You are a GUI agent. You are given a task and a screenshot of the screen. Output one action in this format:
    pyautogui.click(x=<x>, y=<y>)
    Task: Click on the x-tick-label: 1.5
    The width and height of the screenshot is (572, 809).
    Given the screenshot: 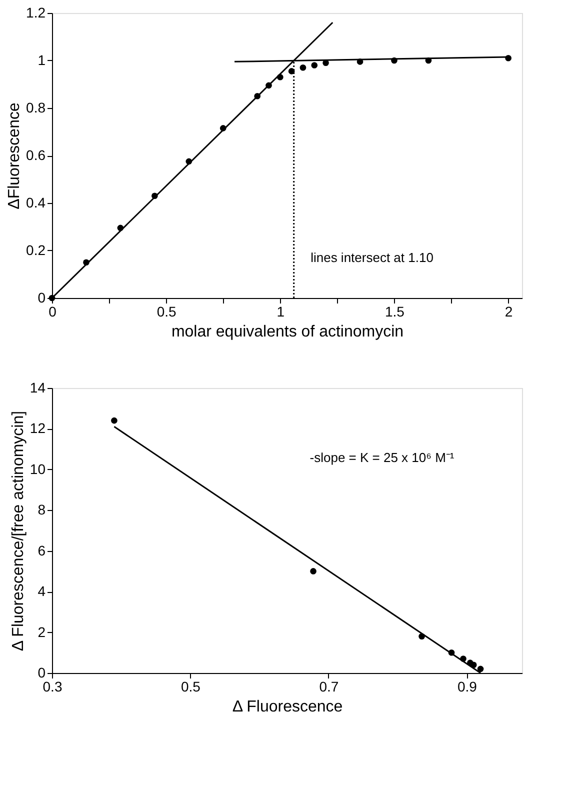 What is the action you would take?
    pyautogui.click(x=395, y=312)
    